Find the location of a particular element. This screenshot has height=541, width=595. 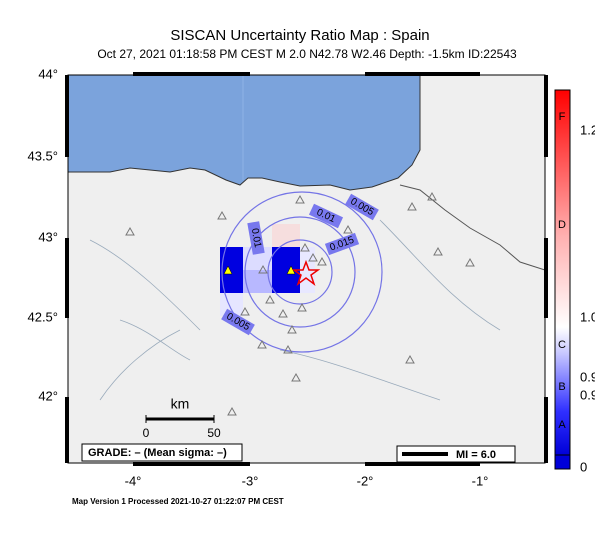

lon-label: -1° is located at coordinates (480, 480).